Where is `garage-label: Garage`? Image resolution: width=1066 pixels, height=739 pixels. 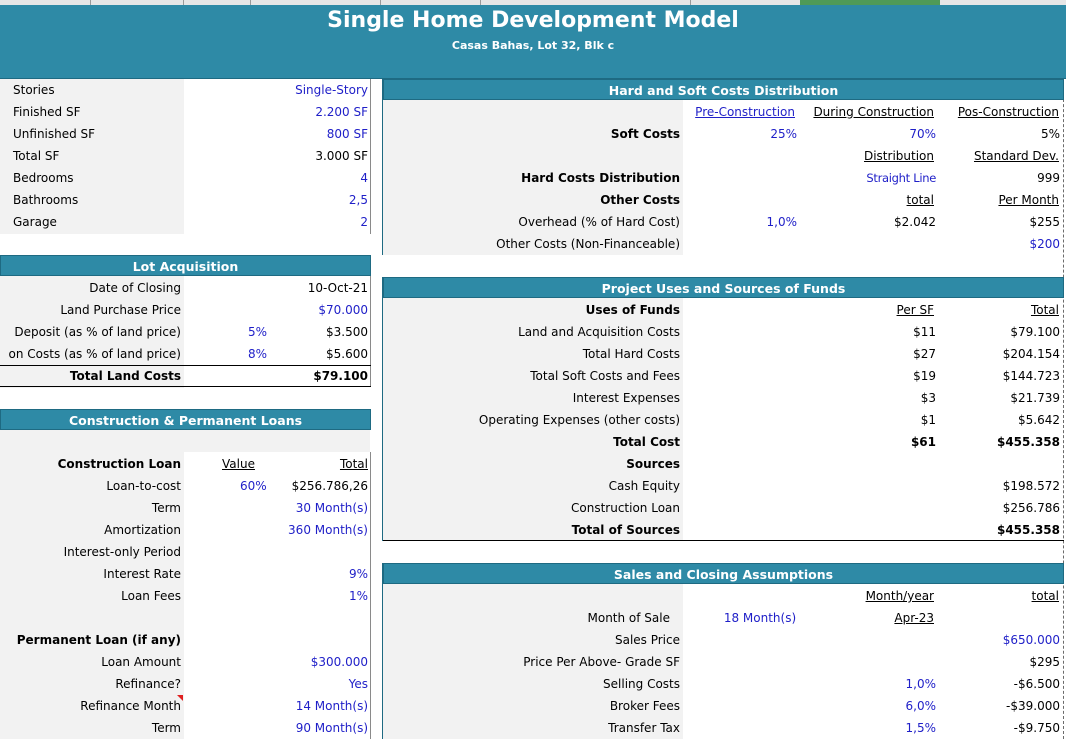 garage-label: Garage is located at coordinates (35, 222).